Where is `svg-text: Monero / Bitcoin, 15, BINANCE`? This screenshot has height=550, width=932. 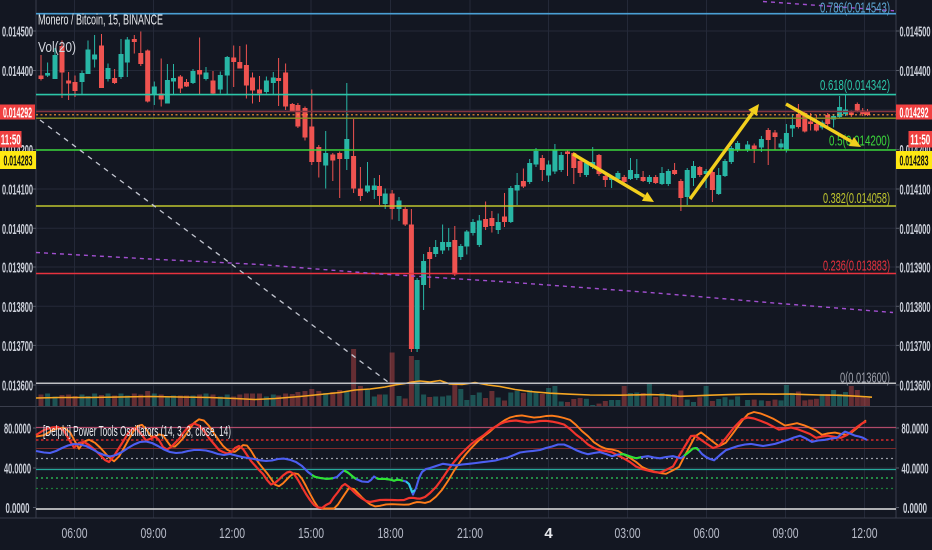
svg-text: Monero / Bitcoin, 15, BINANCE is located at coordinates (100, 20).